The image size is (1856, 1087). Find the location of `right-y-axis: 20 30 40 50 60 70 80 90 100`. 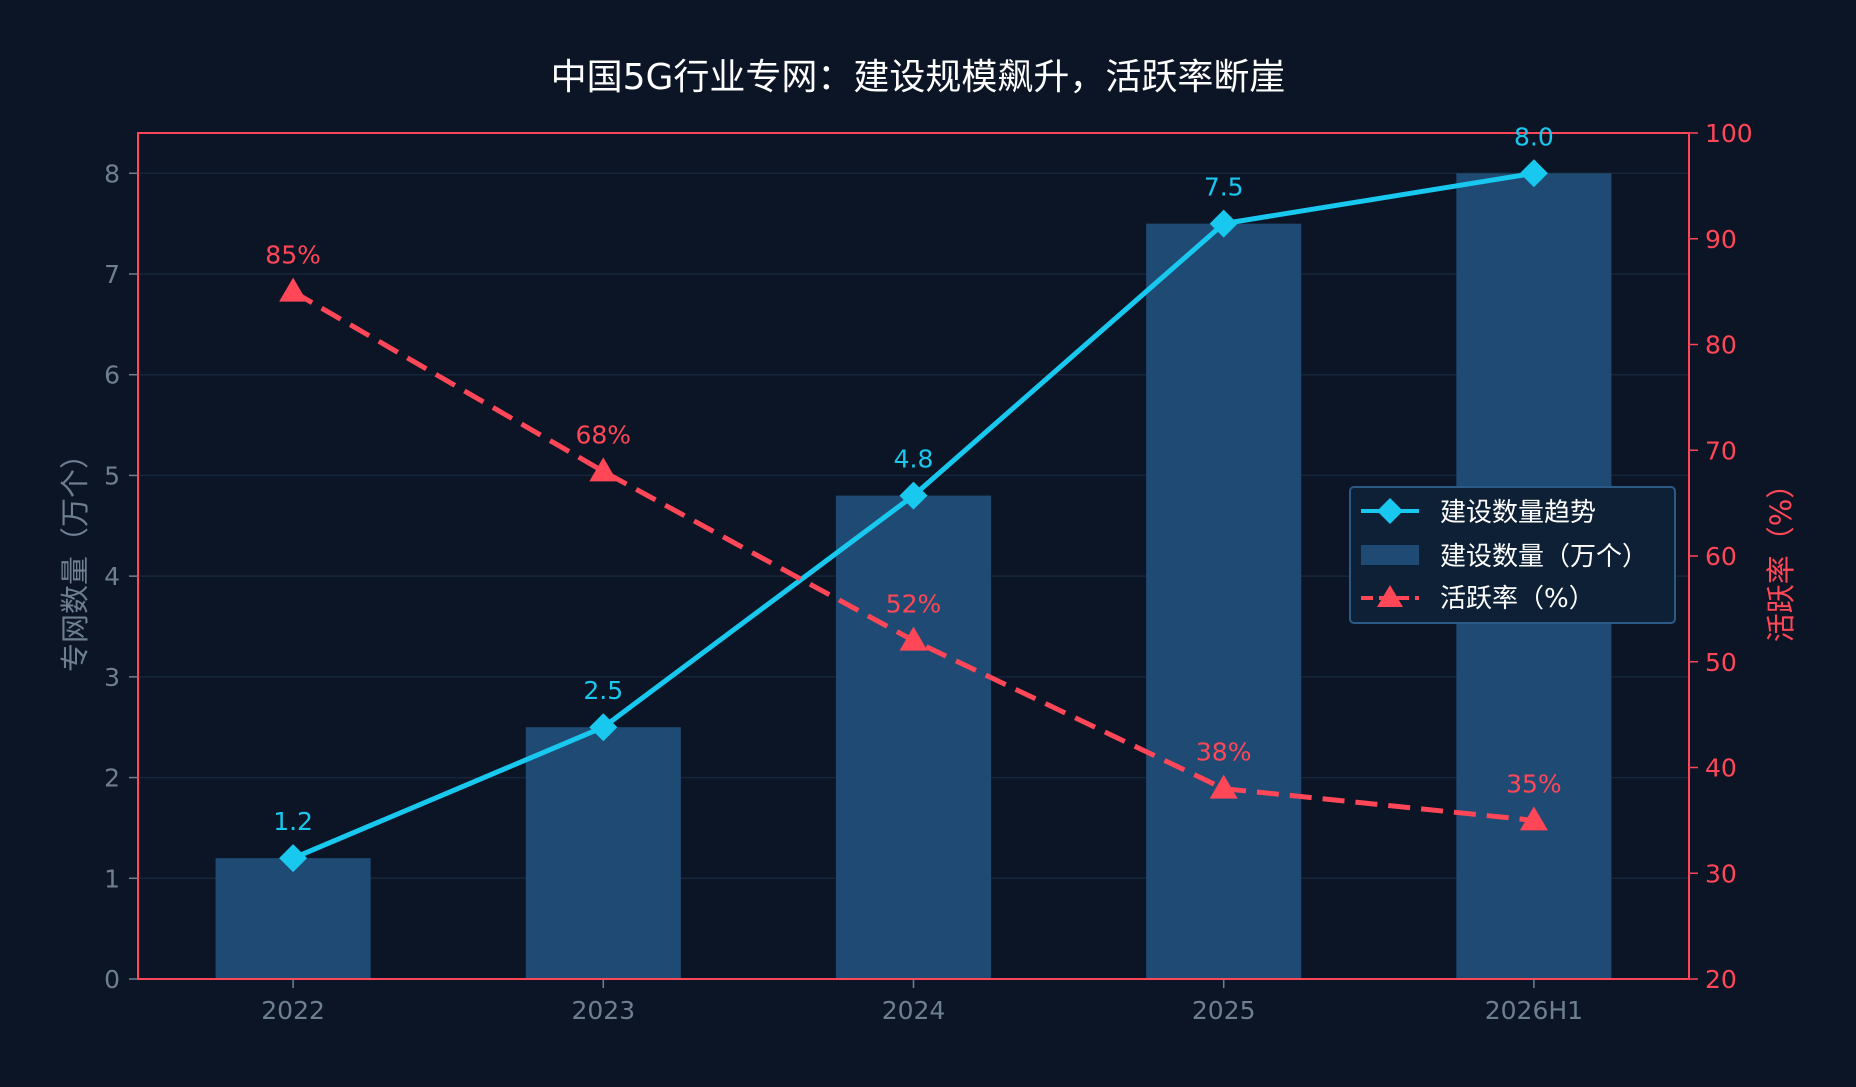

right-y-axis: 20 30 40 50 60 70 80 90 100 is located at coordinates (1721, 556).